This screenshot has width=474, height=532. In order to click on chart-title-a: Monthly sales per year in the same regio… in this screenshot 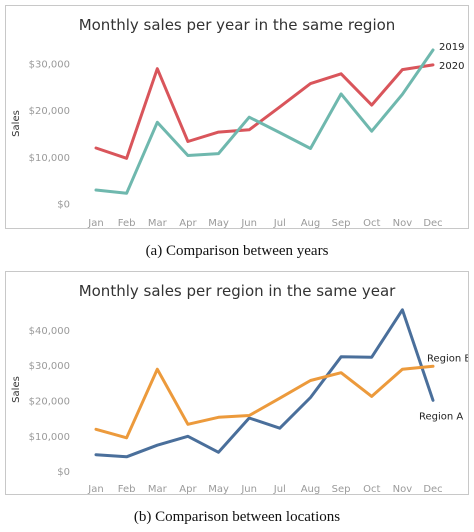, I will do `click(237, 25)`.